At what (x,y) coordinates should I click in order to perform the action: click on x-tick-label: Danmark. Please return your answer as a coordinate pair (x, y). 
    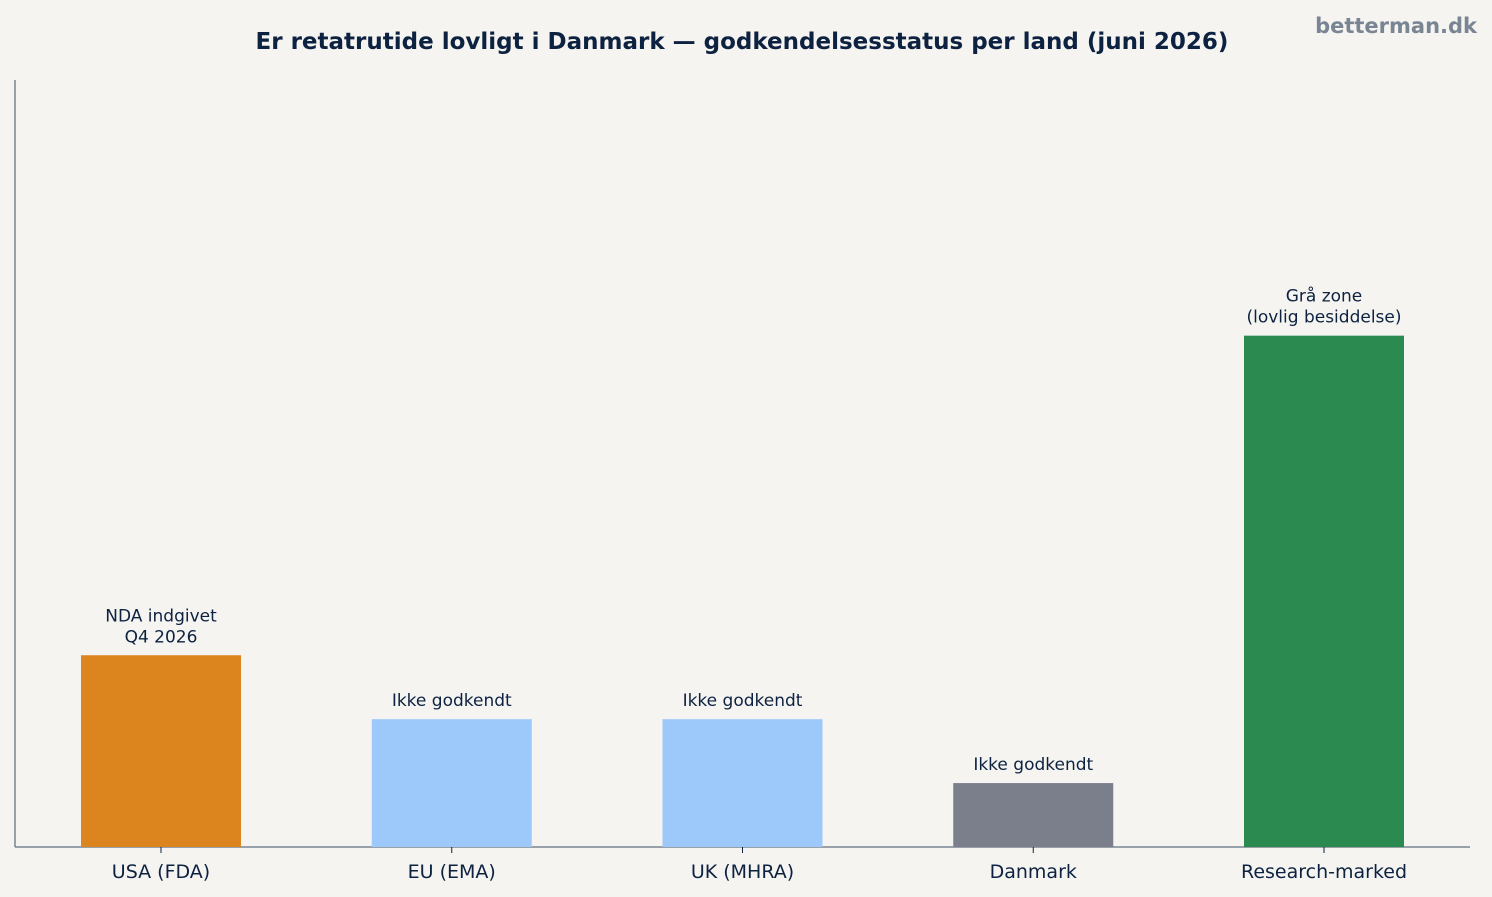
    Looking at the image, I should click on (1033, 872).